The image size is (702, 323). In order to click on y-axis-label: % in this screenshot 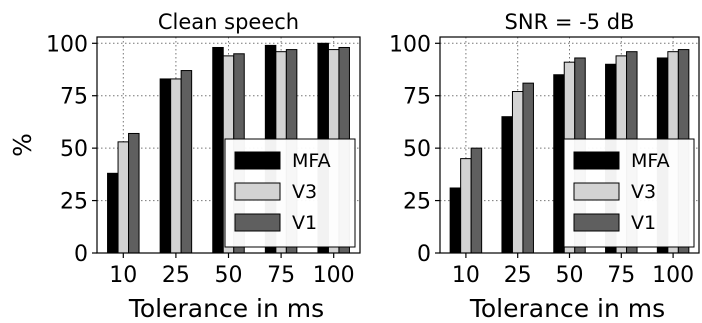, I will do `click(22, 145)`.